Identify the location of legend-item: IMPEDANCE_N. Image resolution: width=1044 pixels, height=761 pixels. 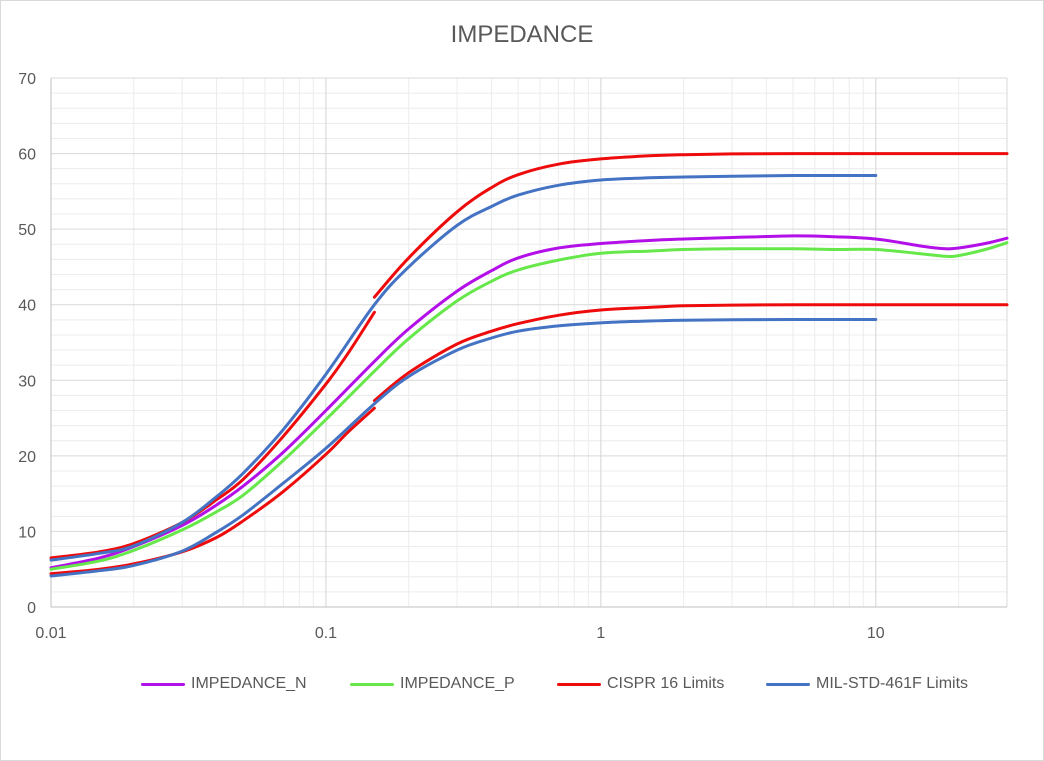
(224, 684).